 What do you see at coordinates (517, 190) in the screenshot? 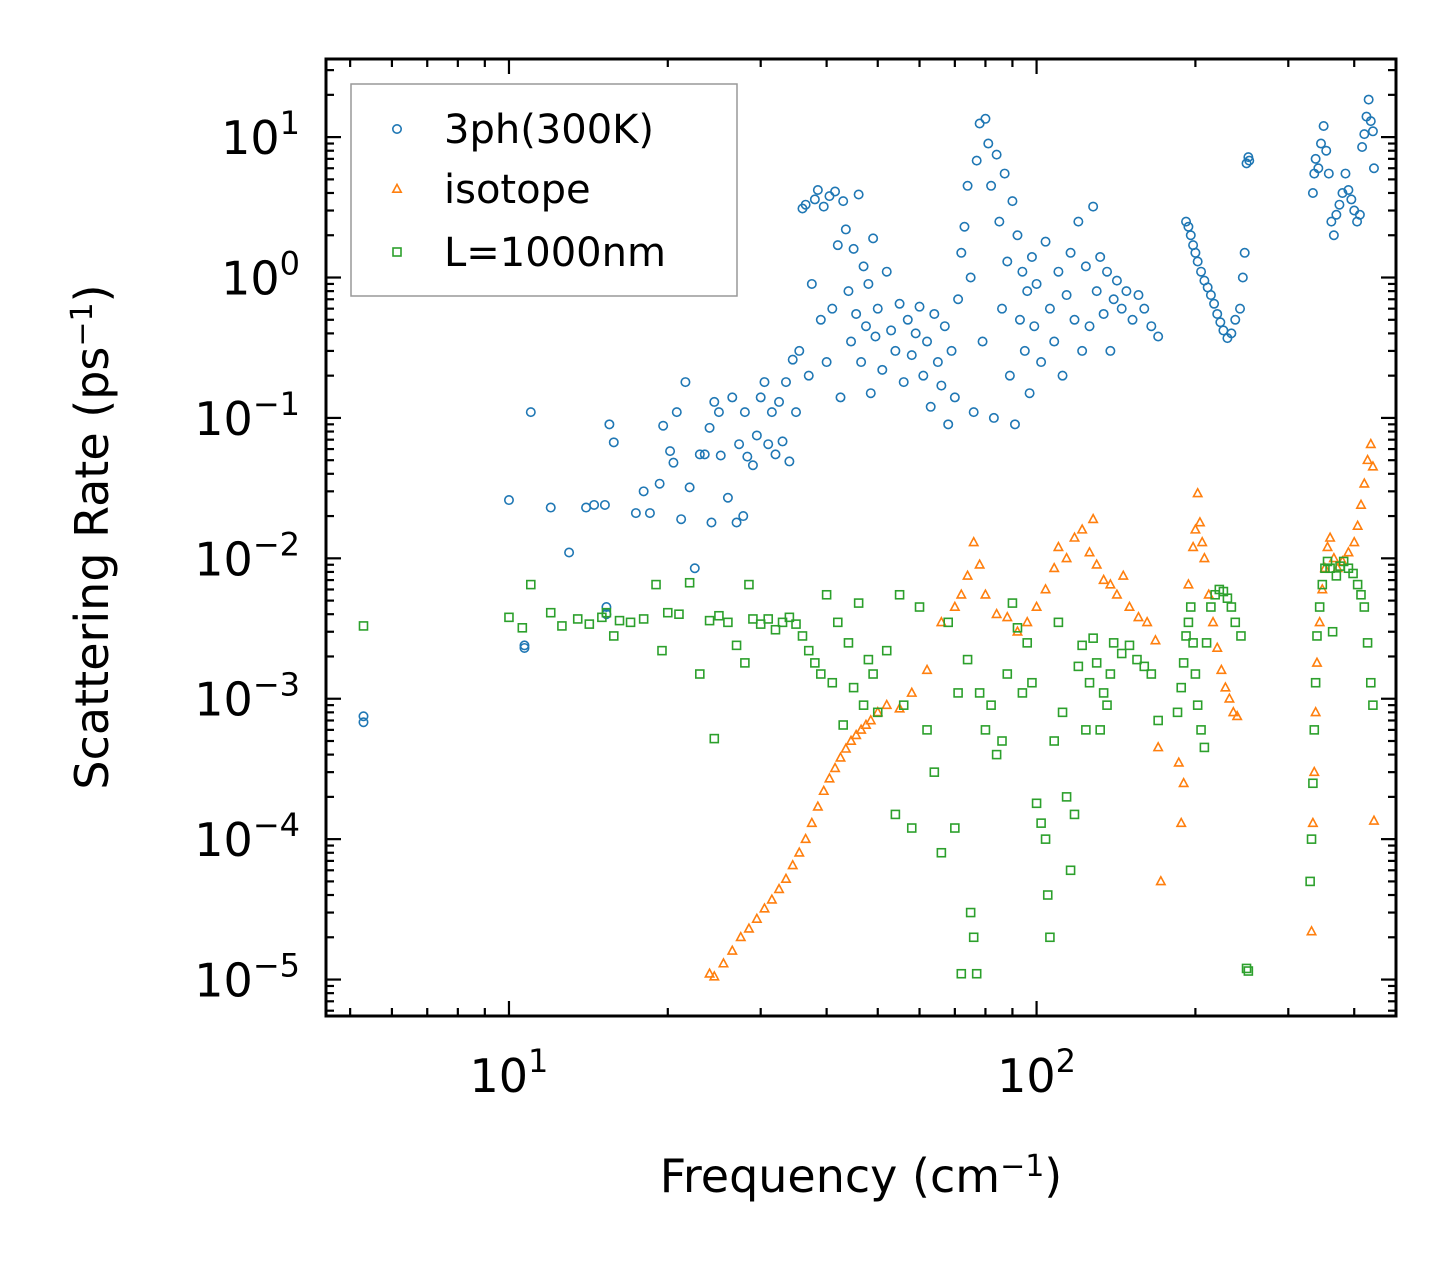
I see `legend-label: isotope` at bounding box center [517, 190].